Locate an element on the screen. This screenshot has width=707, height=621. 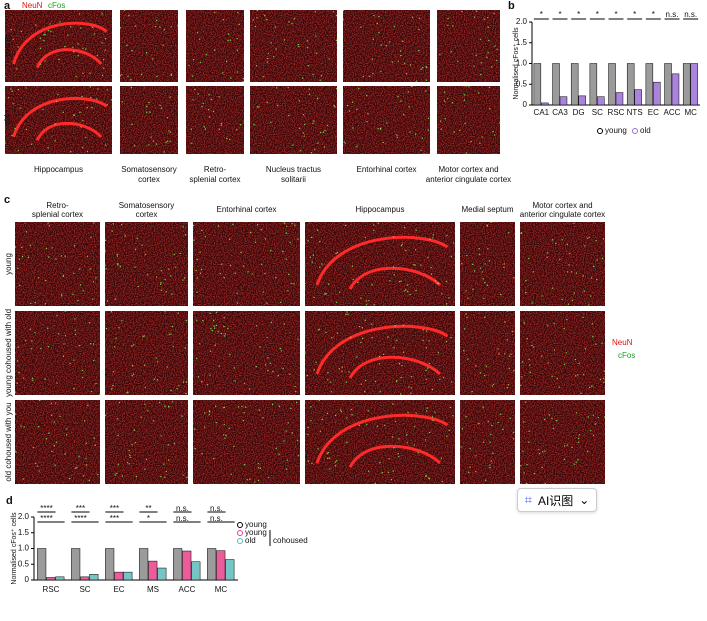
column-label: Somatosensory is located at coordinates (147, 205).